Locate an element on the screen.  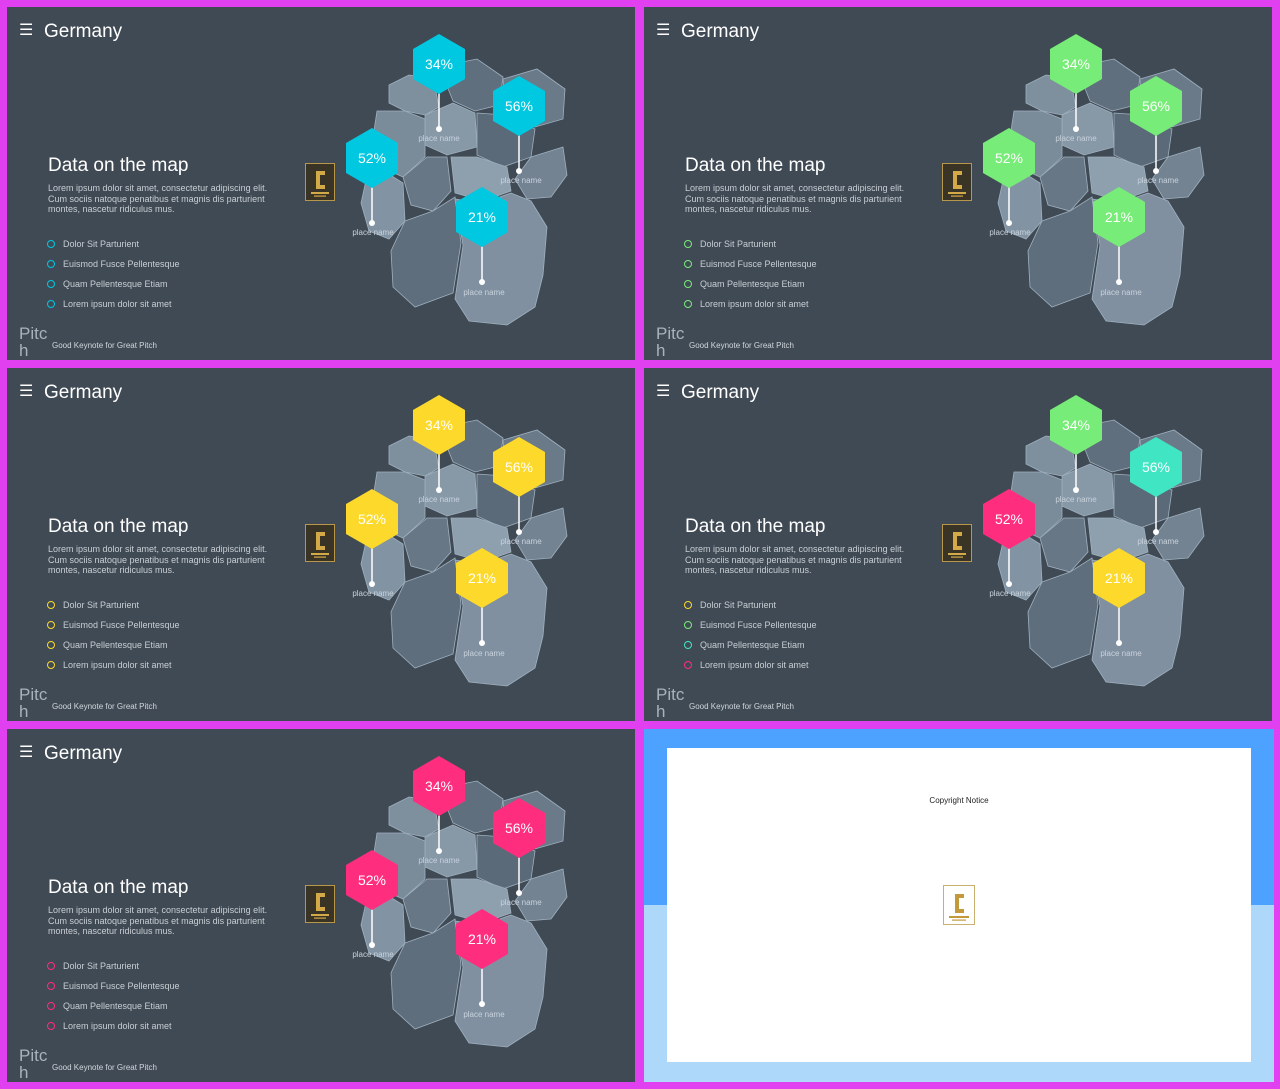
map-pin: 52% place name is located at coordinates (1009, 182).